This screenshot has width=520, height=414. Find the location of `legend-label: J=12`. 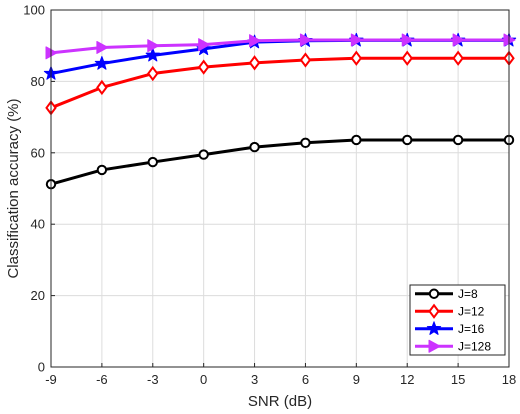

legend-label: J=12 is located at coordinates (471, 311).